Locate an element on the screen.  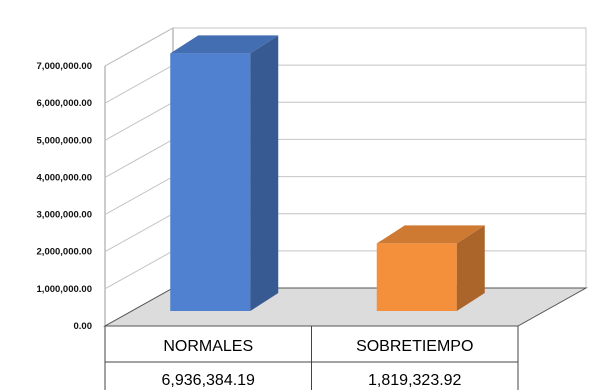
bar-top-normales is located at coordinates (224, 44).